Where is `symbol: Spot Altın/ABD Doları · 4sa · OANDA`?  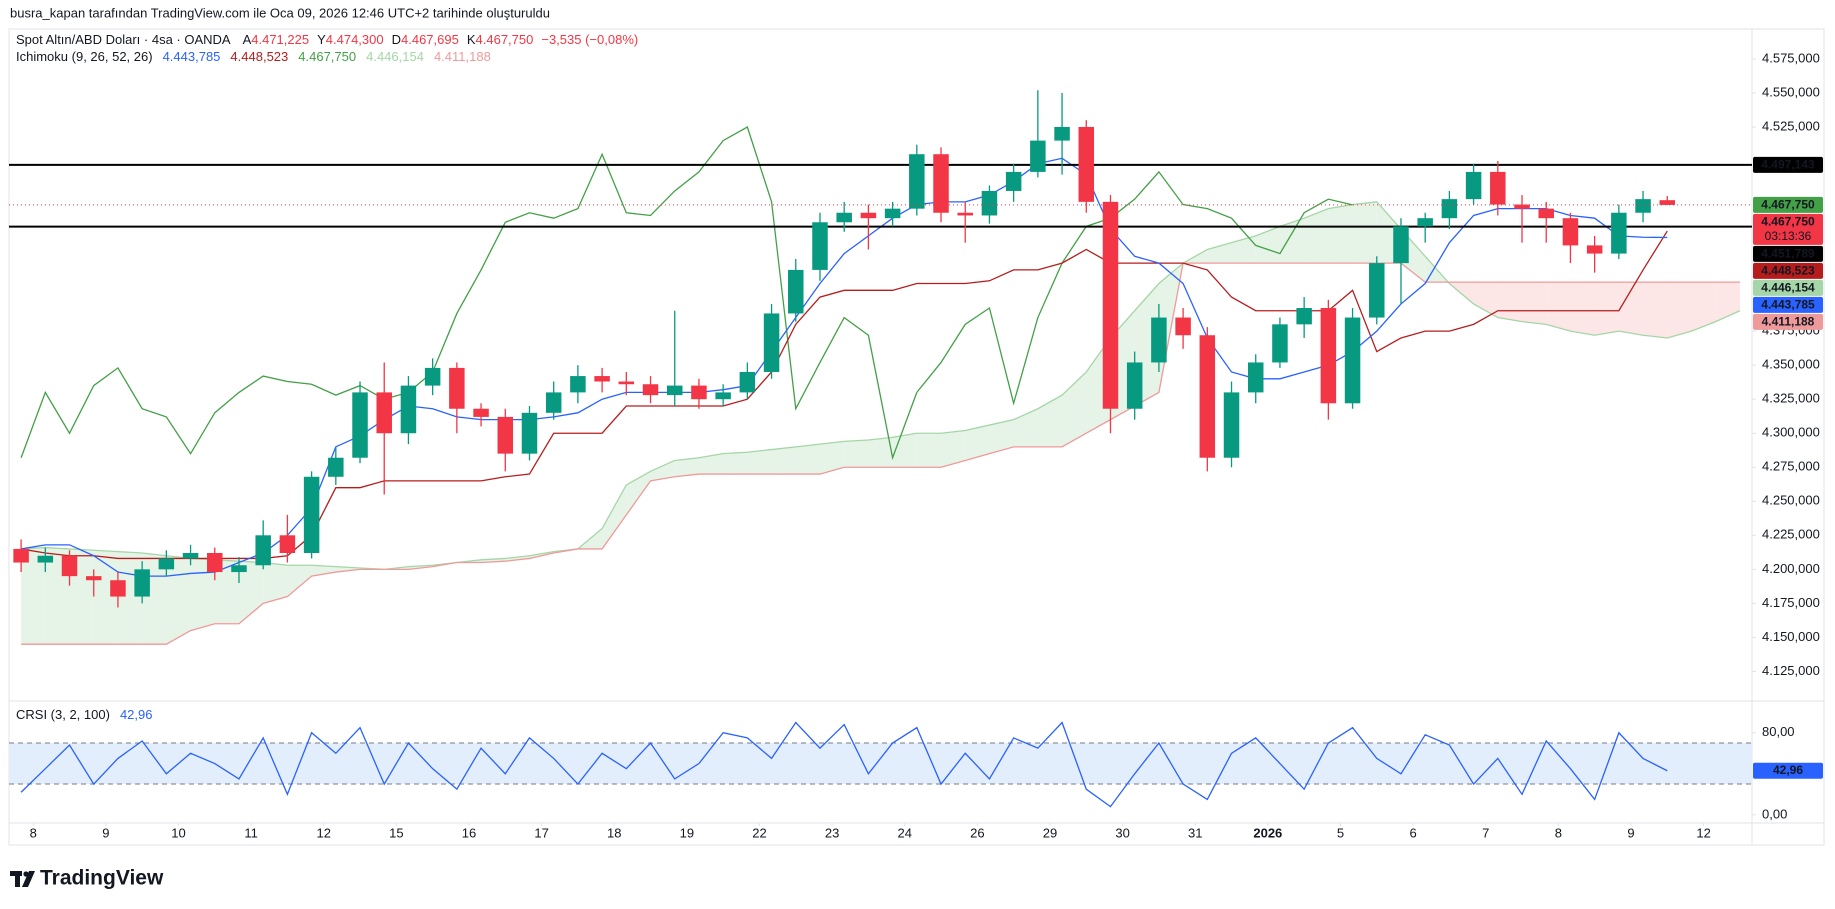
symbol: Spot Altın/ABD Doları · 4sa · OANDA is located at coordinates (123, 39).